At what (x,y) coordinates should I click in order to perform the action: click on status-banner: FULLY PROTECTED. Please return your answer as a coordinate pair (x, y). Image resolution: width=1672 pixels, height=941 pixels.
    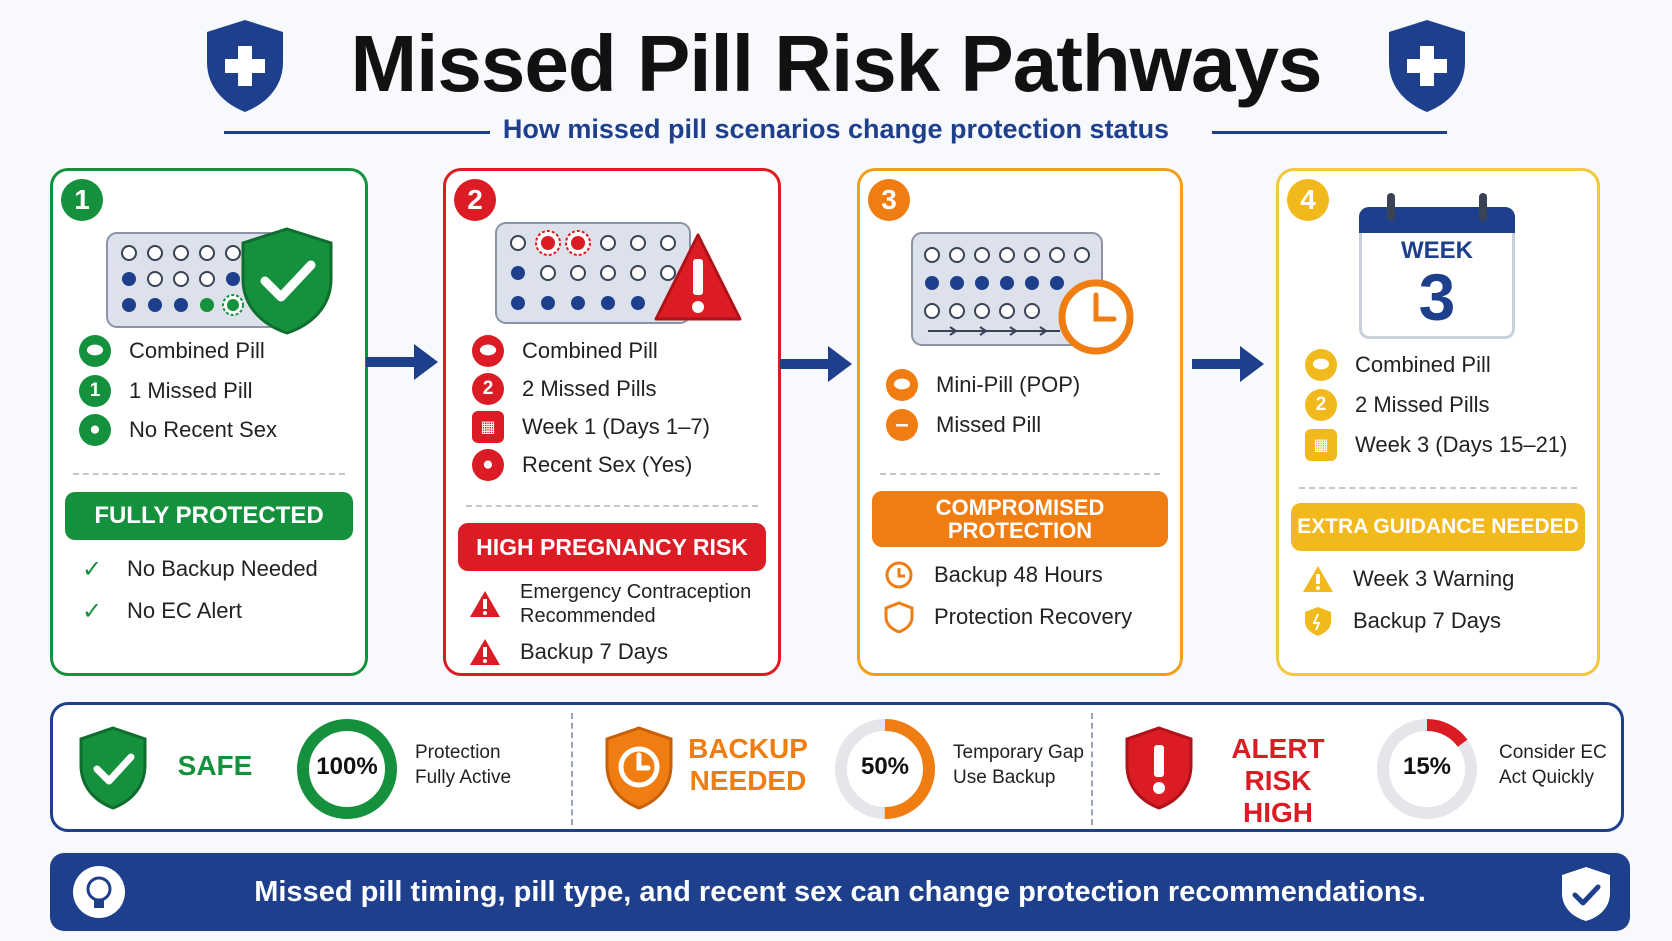
    Looking at the image, I should click on (209, 516).